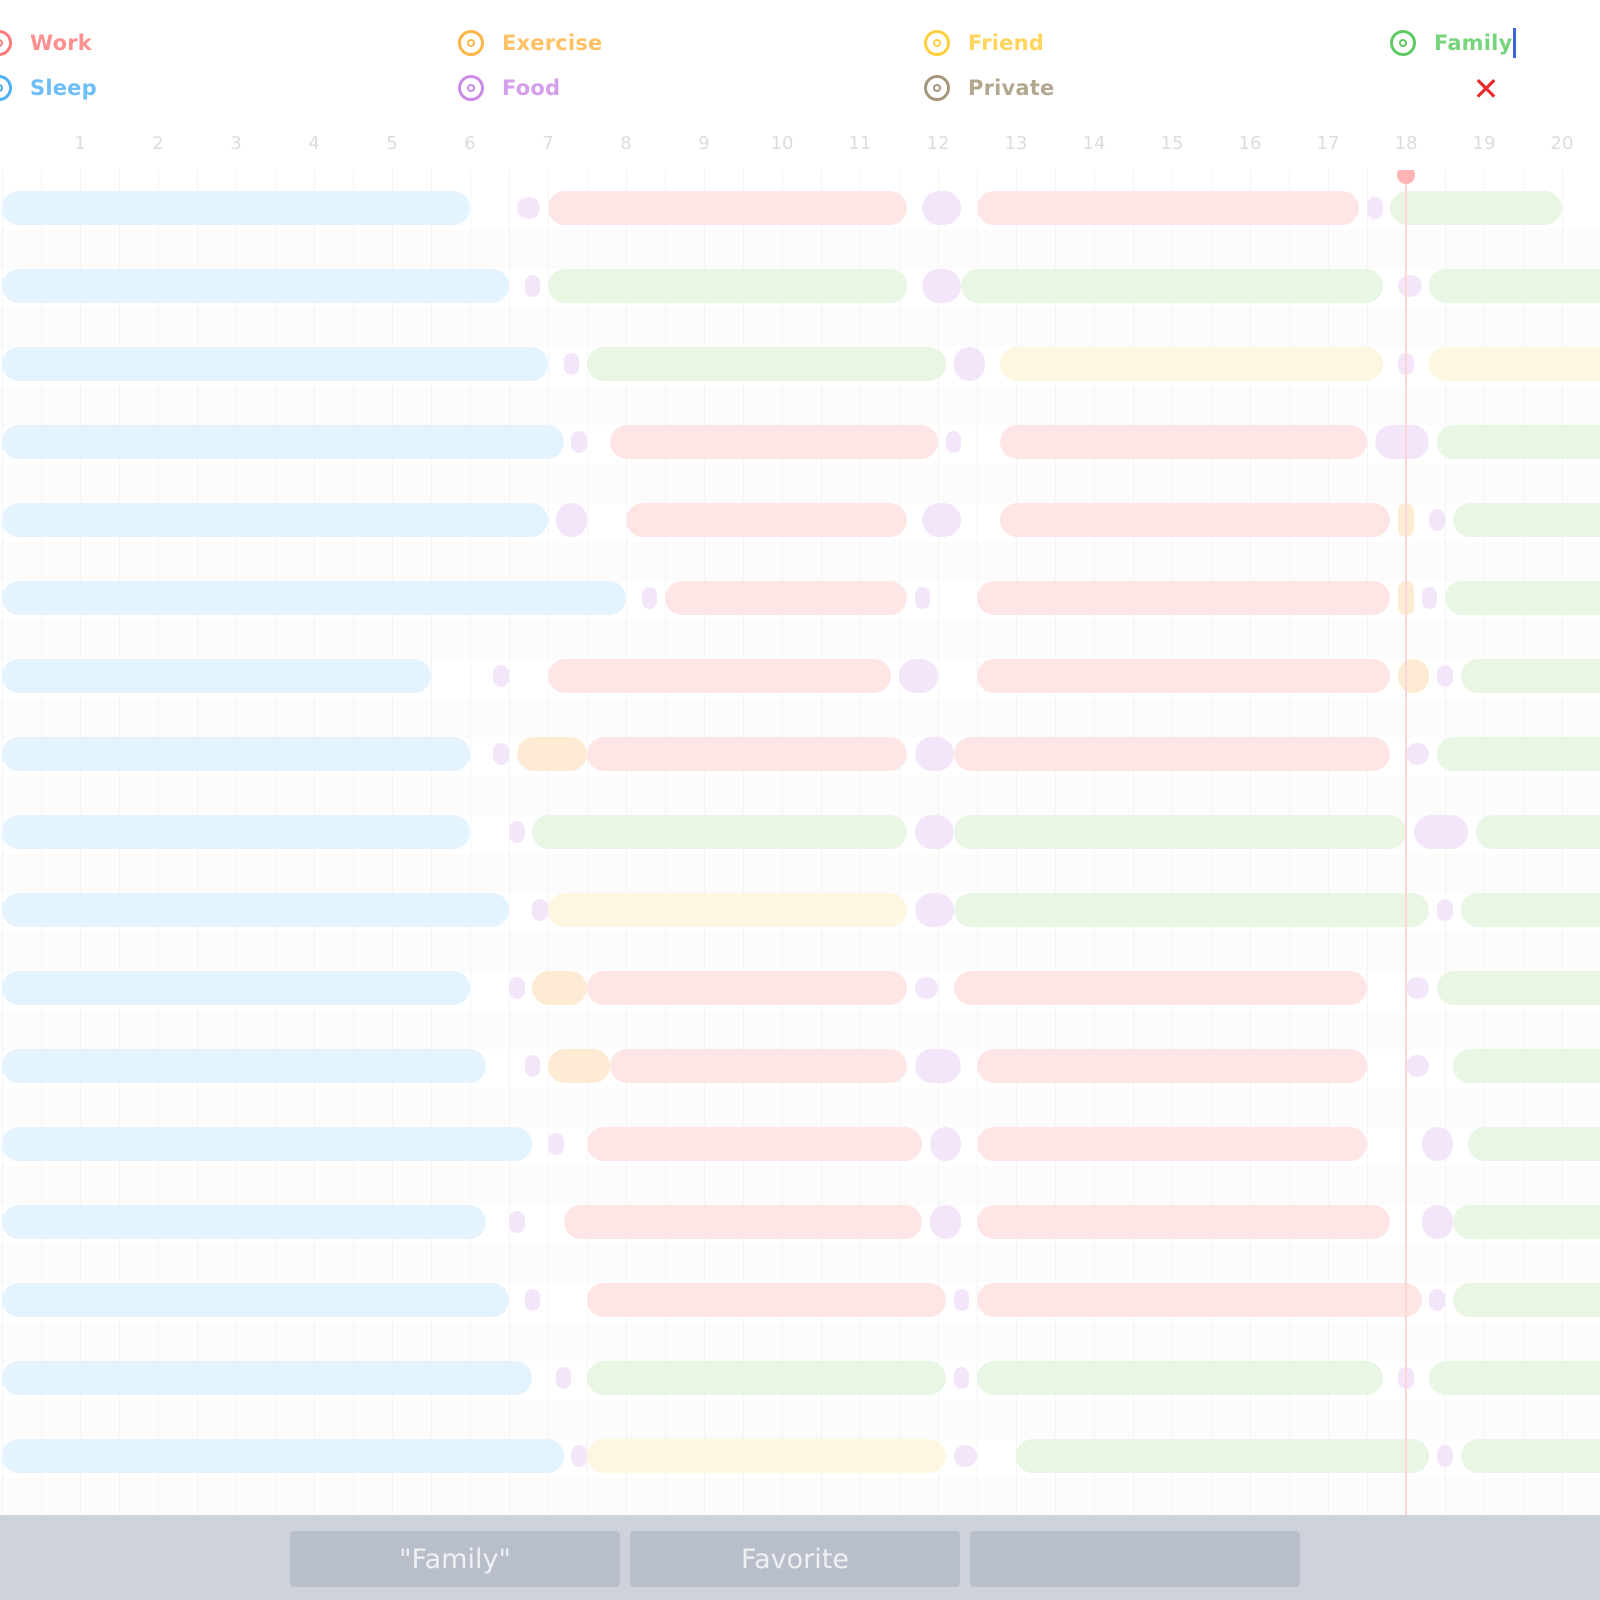 The width and height of the screenshot is (1600, 1600). I want to click on private-category: Private, so click(989, 88).